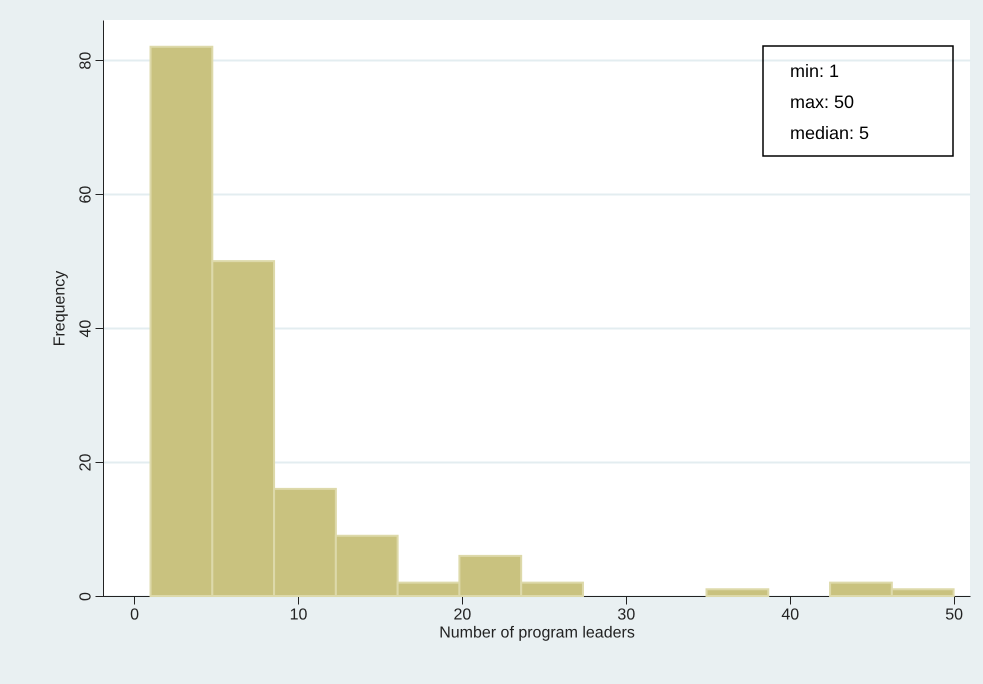 This screenshot has height=684, width=983. Describe the element at coordinates (822, 102) in the screenshot. I see `annotation: max: 50` at that location.